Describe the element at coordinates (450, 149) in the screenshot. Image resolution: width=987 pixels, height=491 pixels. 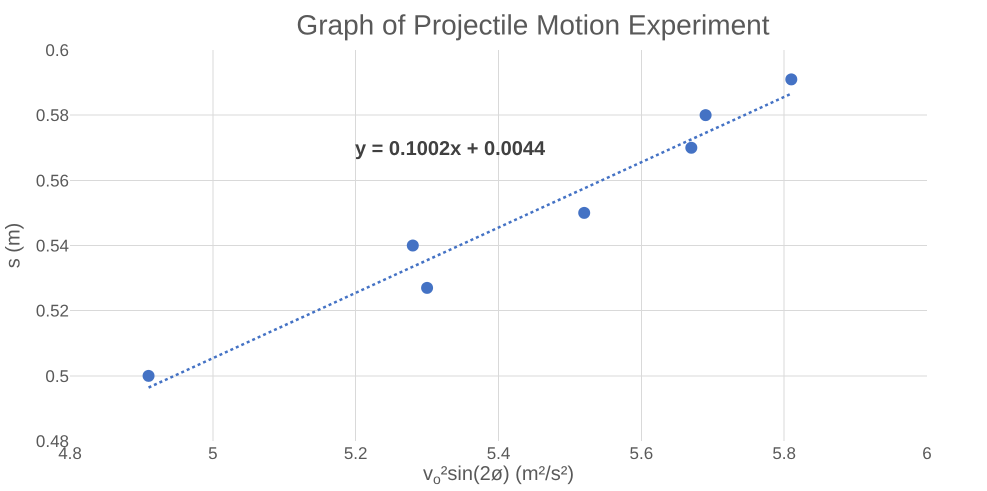
I see `annotation: y = 0.1002x + 0.0044` at that location.